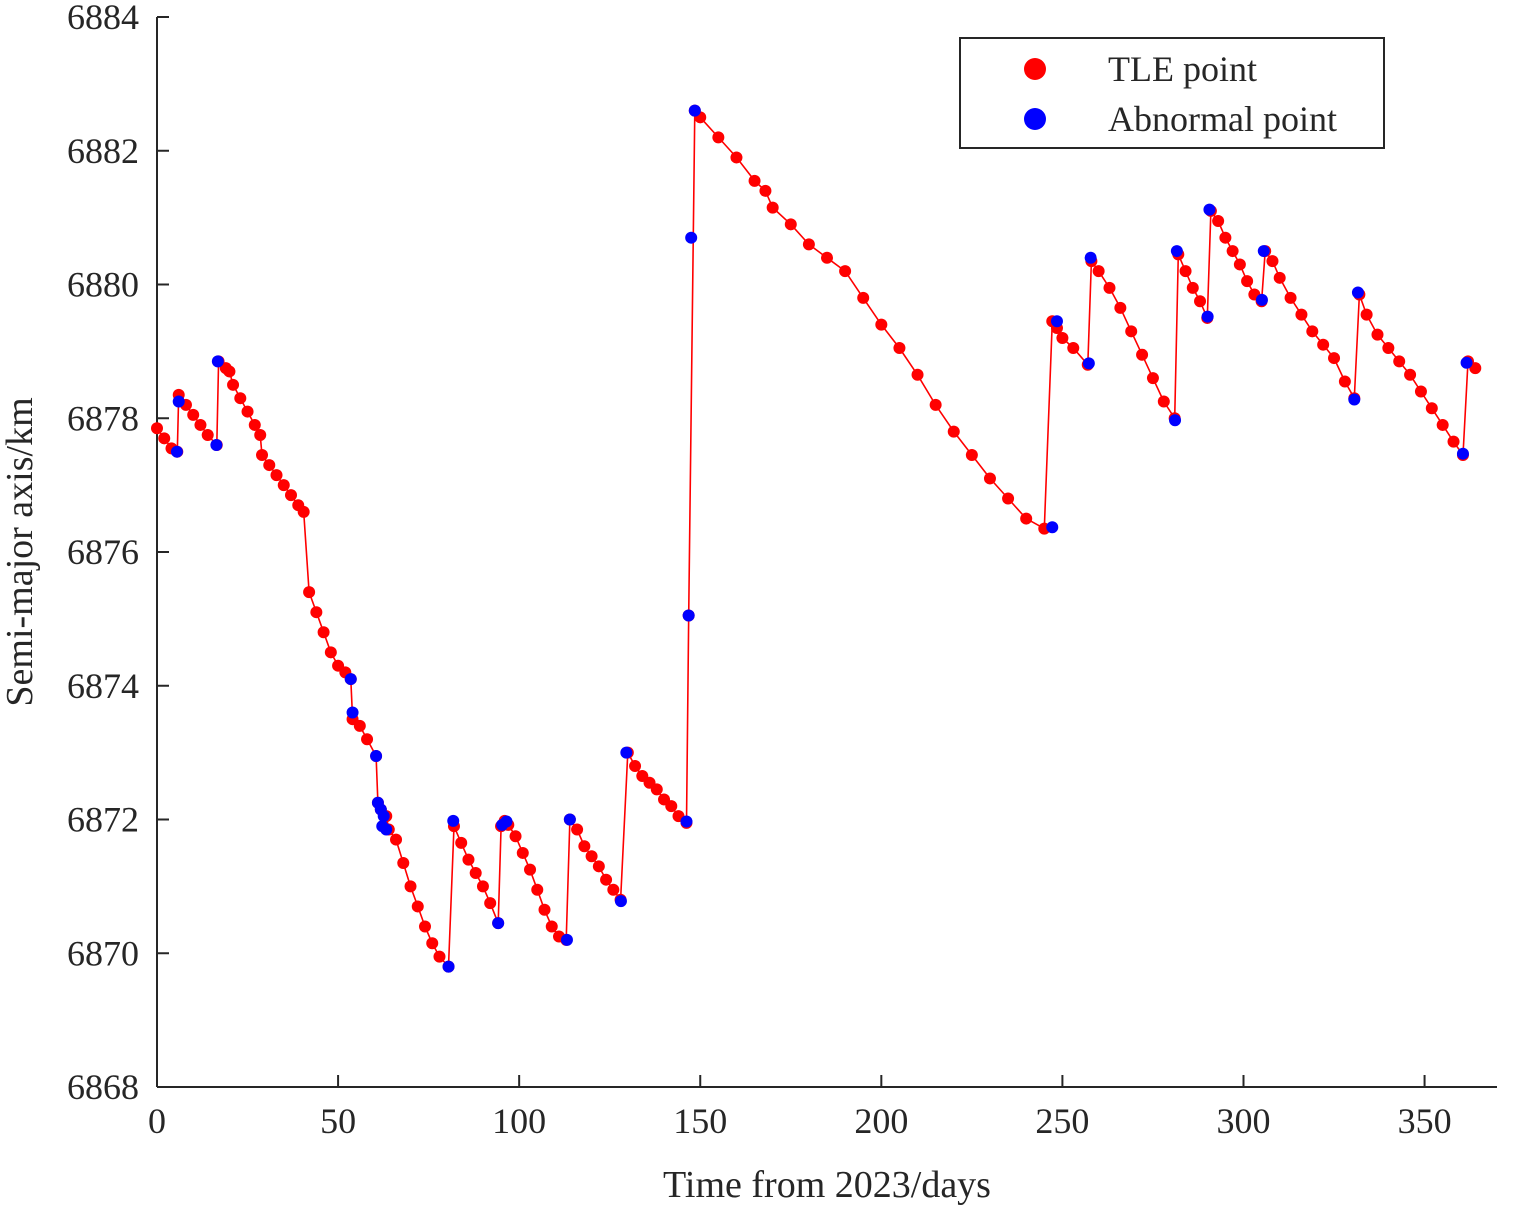 The image size is (1515, 1215). What do you see at coordinates (157, 1121) in the screenshot?
I see `x-tick-label: 0` at bounding box center [157, 1121].